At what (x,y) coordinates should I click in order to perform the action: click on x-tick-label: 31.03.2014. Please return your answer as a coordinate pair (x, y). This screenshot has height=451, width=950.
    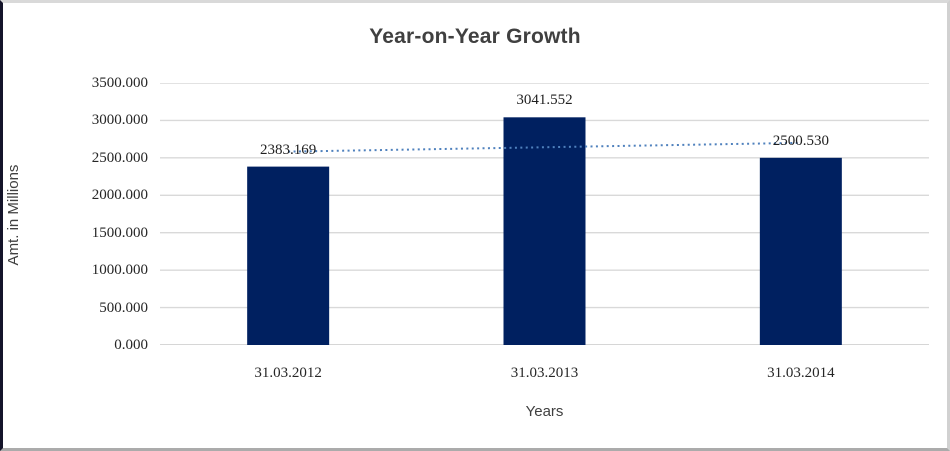
    Looking at the image, I should click on (801, 373).